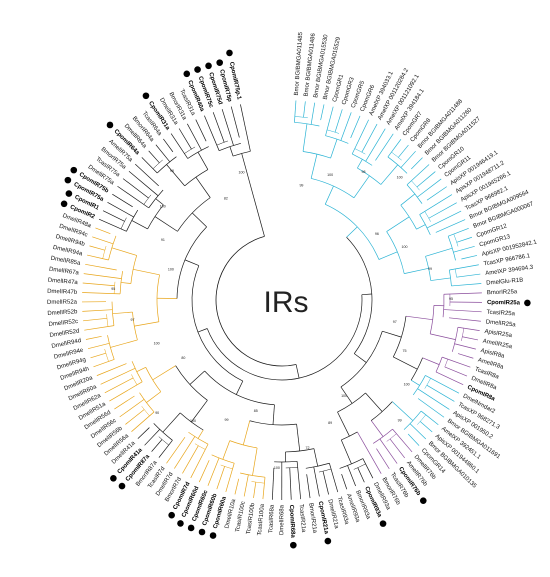 The image size is (550, 577). Describe the element at coordinates (251, 518) in the screenshot. I see `leaf-label: TcasIR100b` at that location.